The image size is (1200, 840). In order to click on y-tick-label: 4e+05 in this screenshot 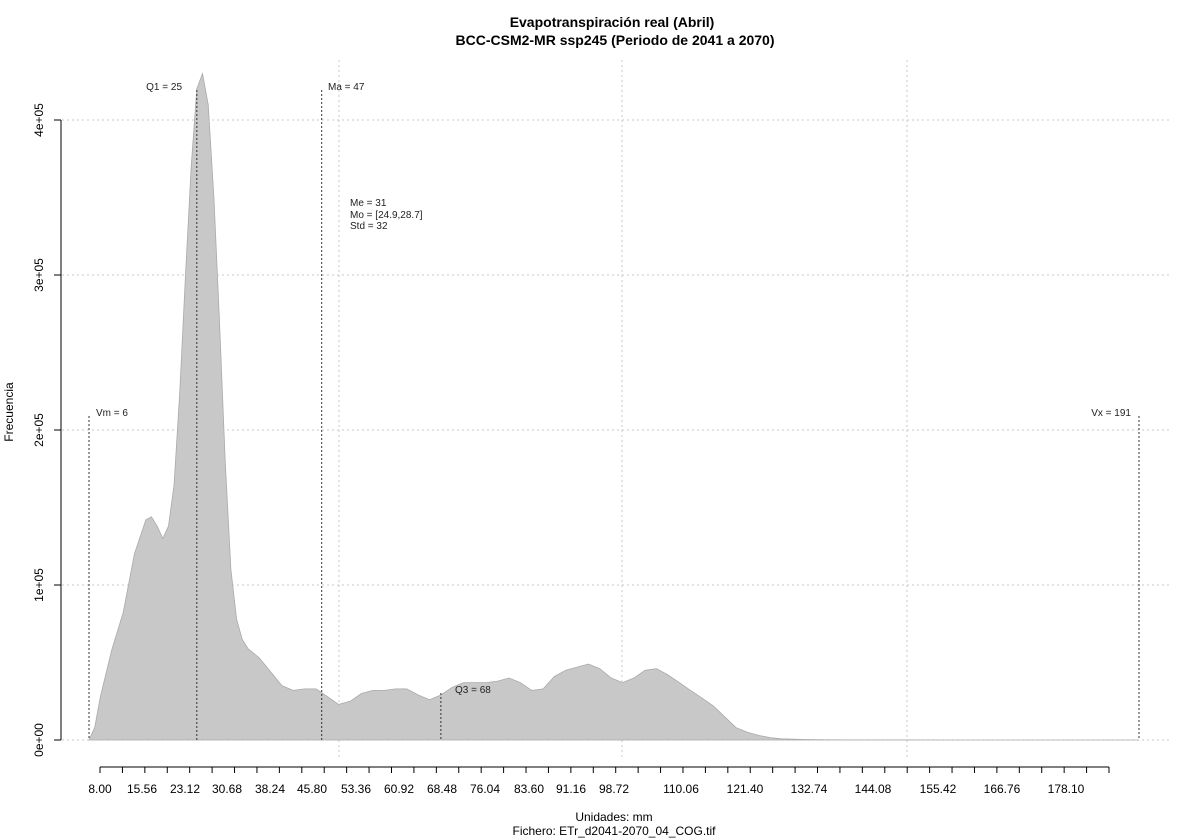, I will do `click(39, 120)`.